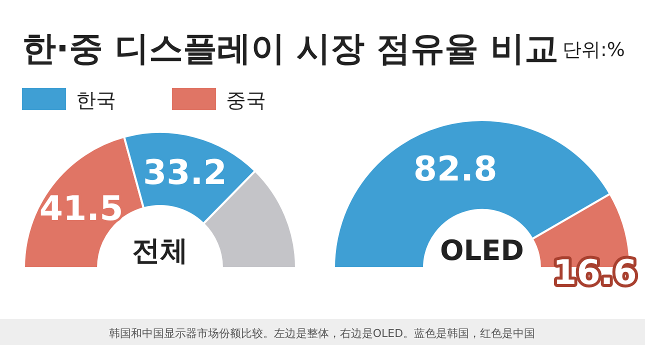 The width and height of the screenshot is (645, 345). I want to click on text: 韩国和中国显示器市场份额比较。左边是整体，右边是OLED。蓝色是韩国，红色是中国, so click(322, 333).